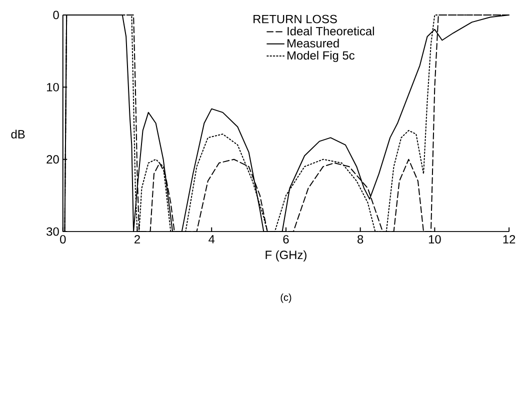 This screenshot has height=414, width=519. I want to click on legend-label: Model Fig 5c, so click(321, 56).